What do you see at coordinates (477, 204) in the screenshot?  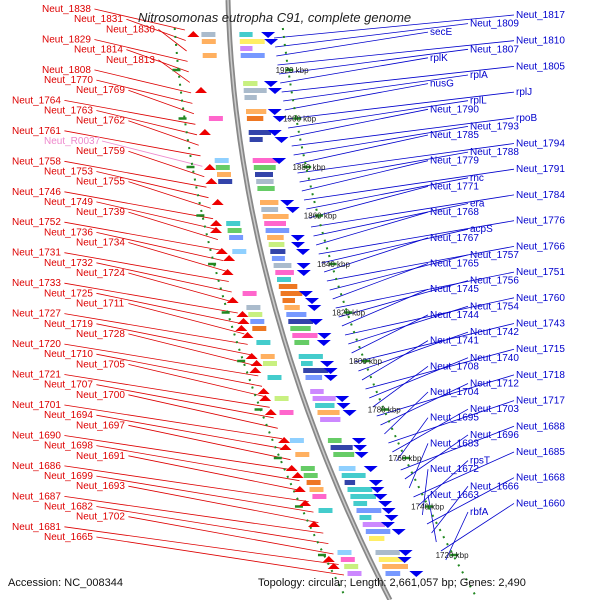 I see `gene-label-right: era` at bounding box center [477, 204].